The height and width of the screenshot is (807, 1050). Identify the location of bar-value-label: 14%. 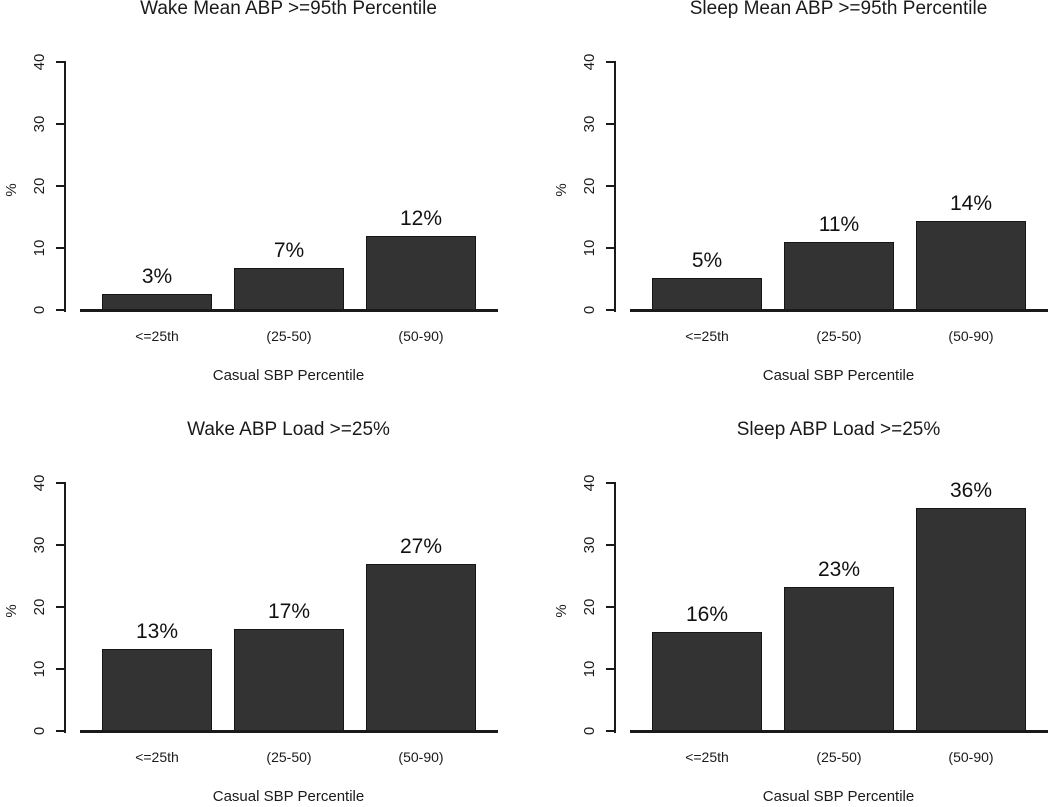
(971, 203).